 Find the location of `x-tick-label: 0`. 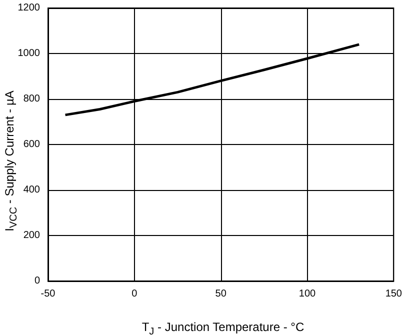

x-tick-label: 0 is located at coordinates (135, 294).